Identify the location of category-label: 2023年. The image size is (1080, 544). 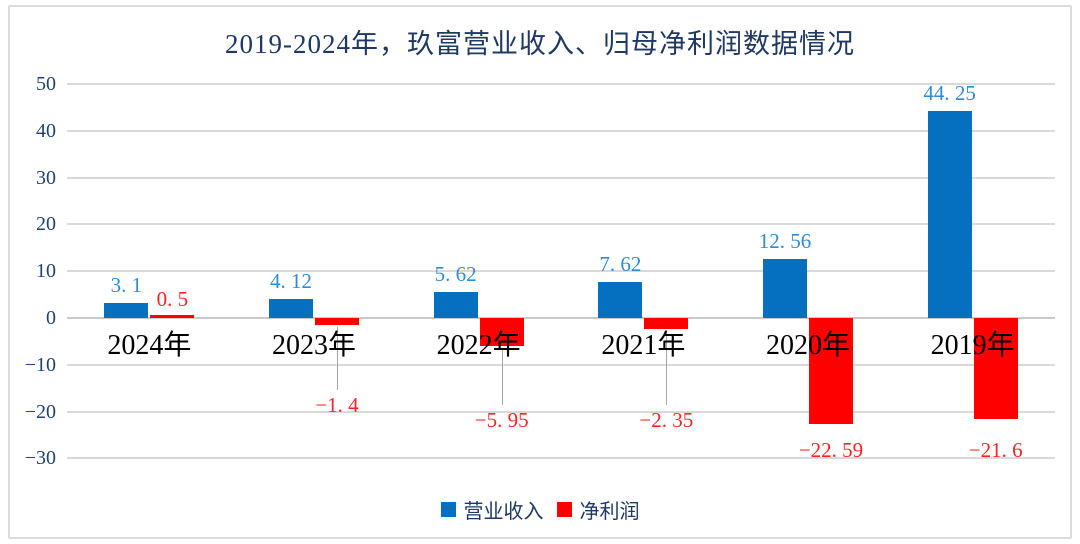
(313, 345).